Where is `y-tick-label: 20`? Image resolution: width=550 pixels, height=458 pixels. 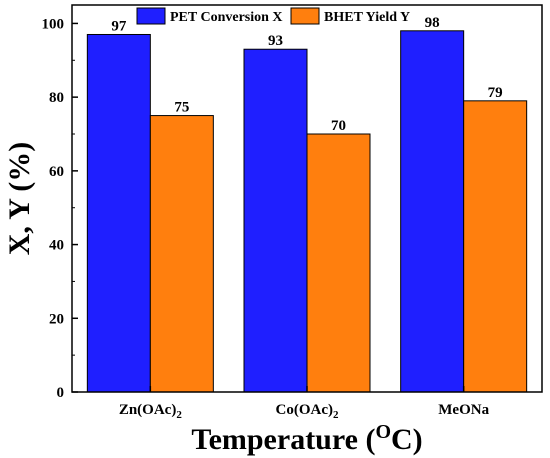 y-tick-label: 20 is located at coordinates (56, 319).